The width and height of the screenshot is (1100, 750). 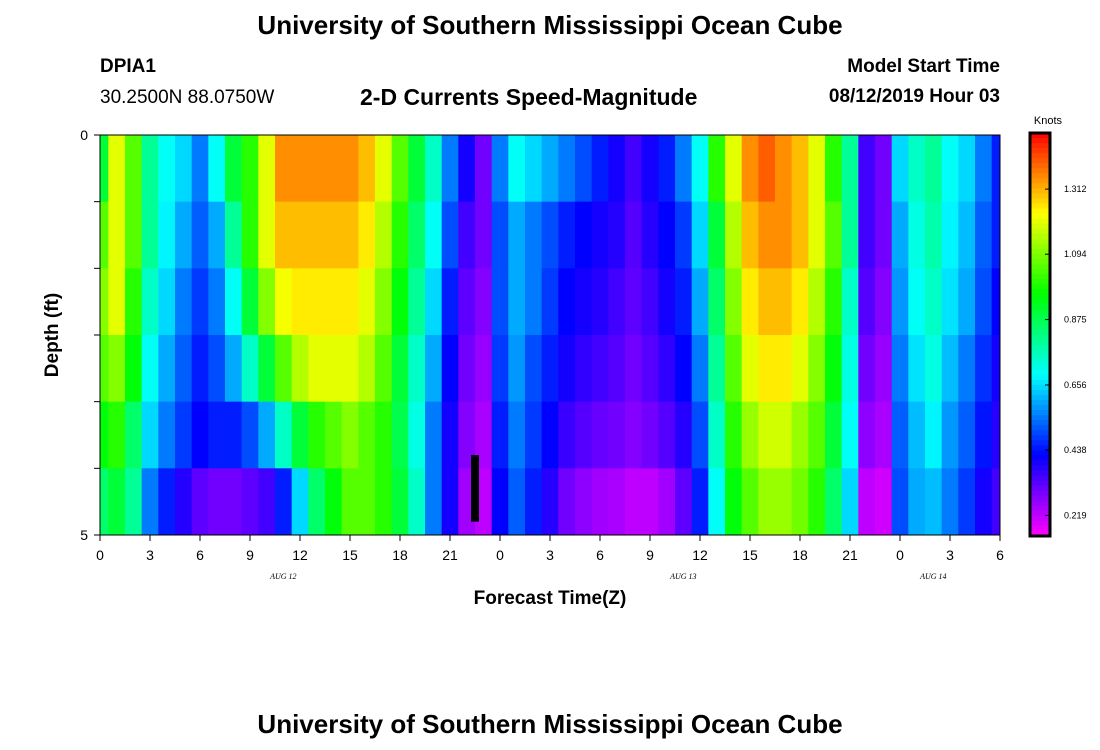 I want to click on x-tick-label: 6, so click(x=600, y=555).